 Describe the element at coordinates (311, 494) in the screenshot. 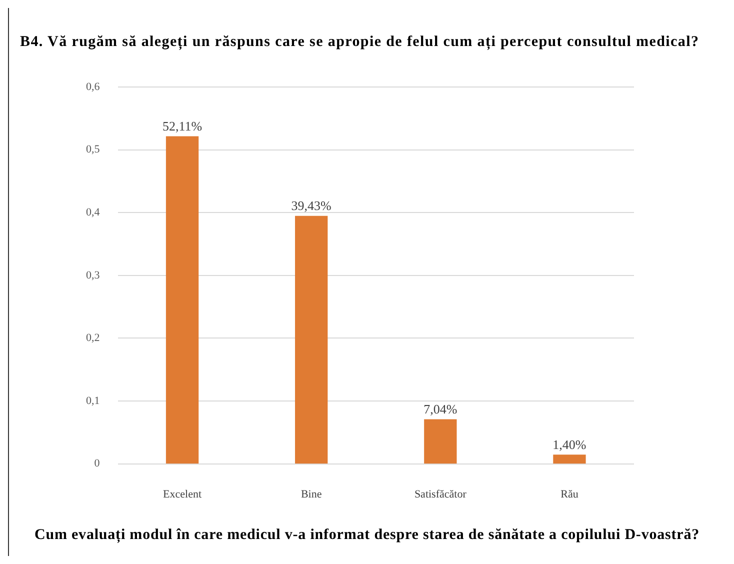

I see `x-tick-label: Bine` at that location.